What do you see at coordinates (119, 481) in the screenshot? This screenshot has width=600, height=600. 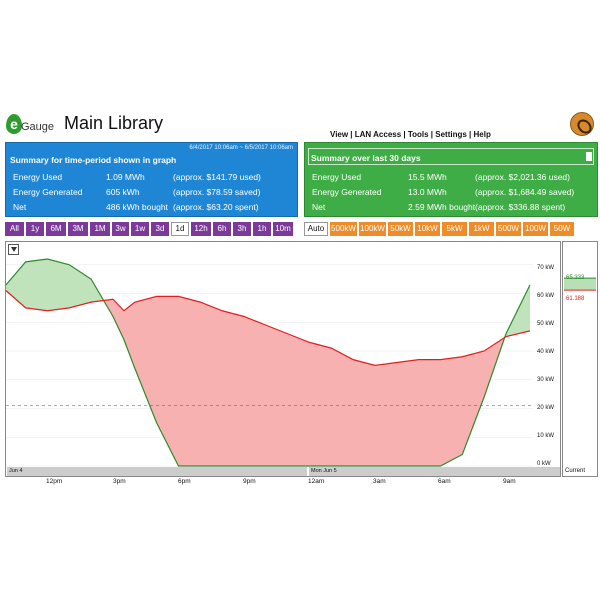 I see `x-tick-label: 3pm` at bounding box center [119, 481].